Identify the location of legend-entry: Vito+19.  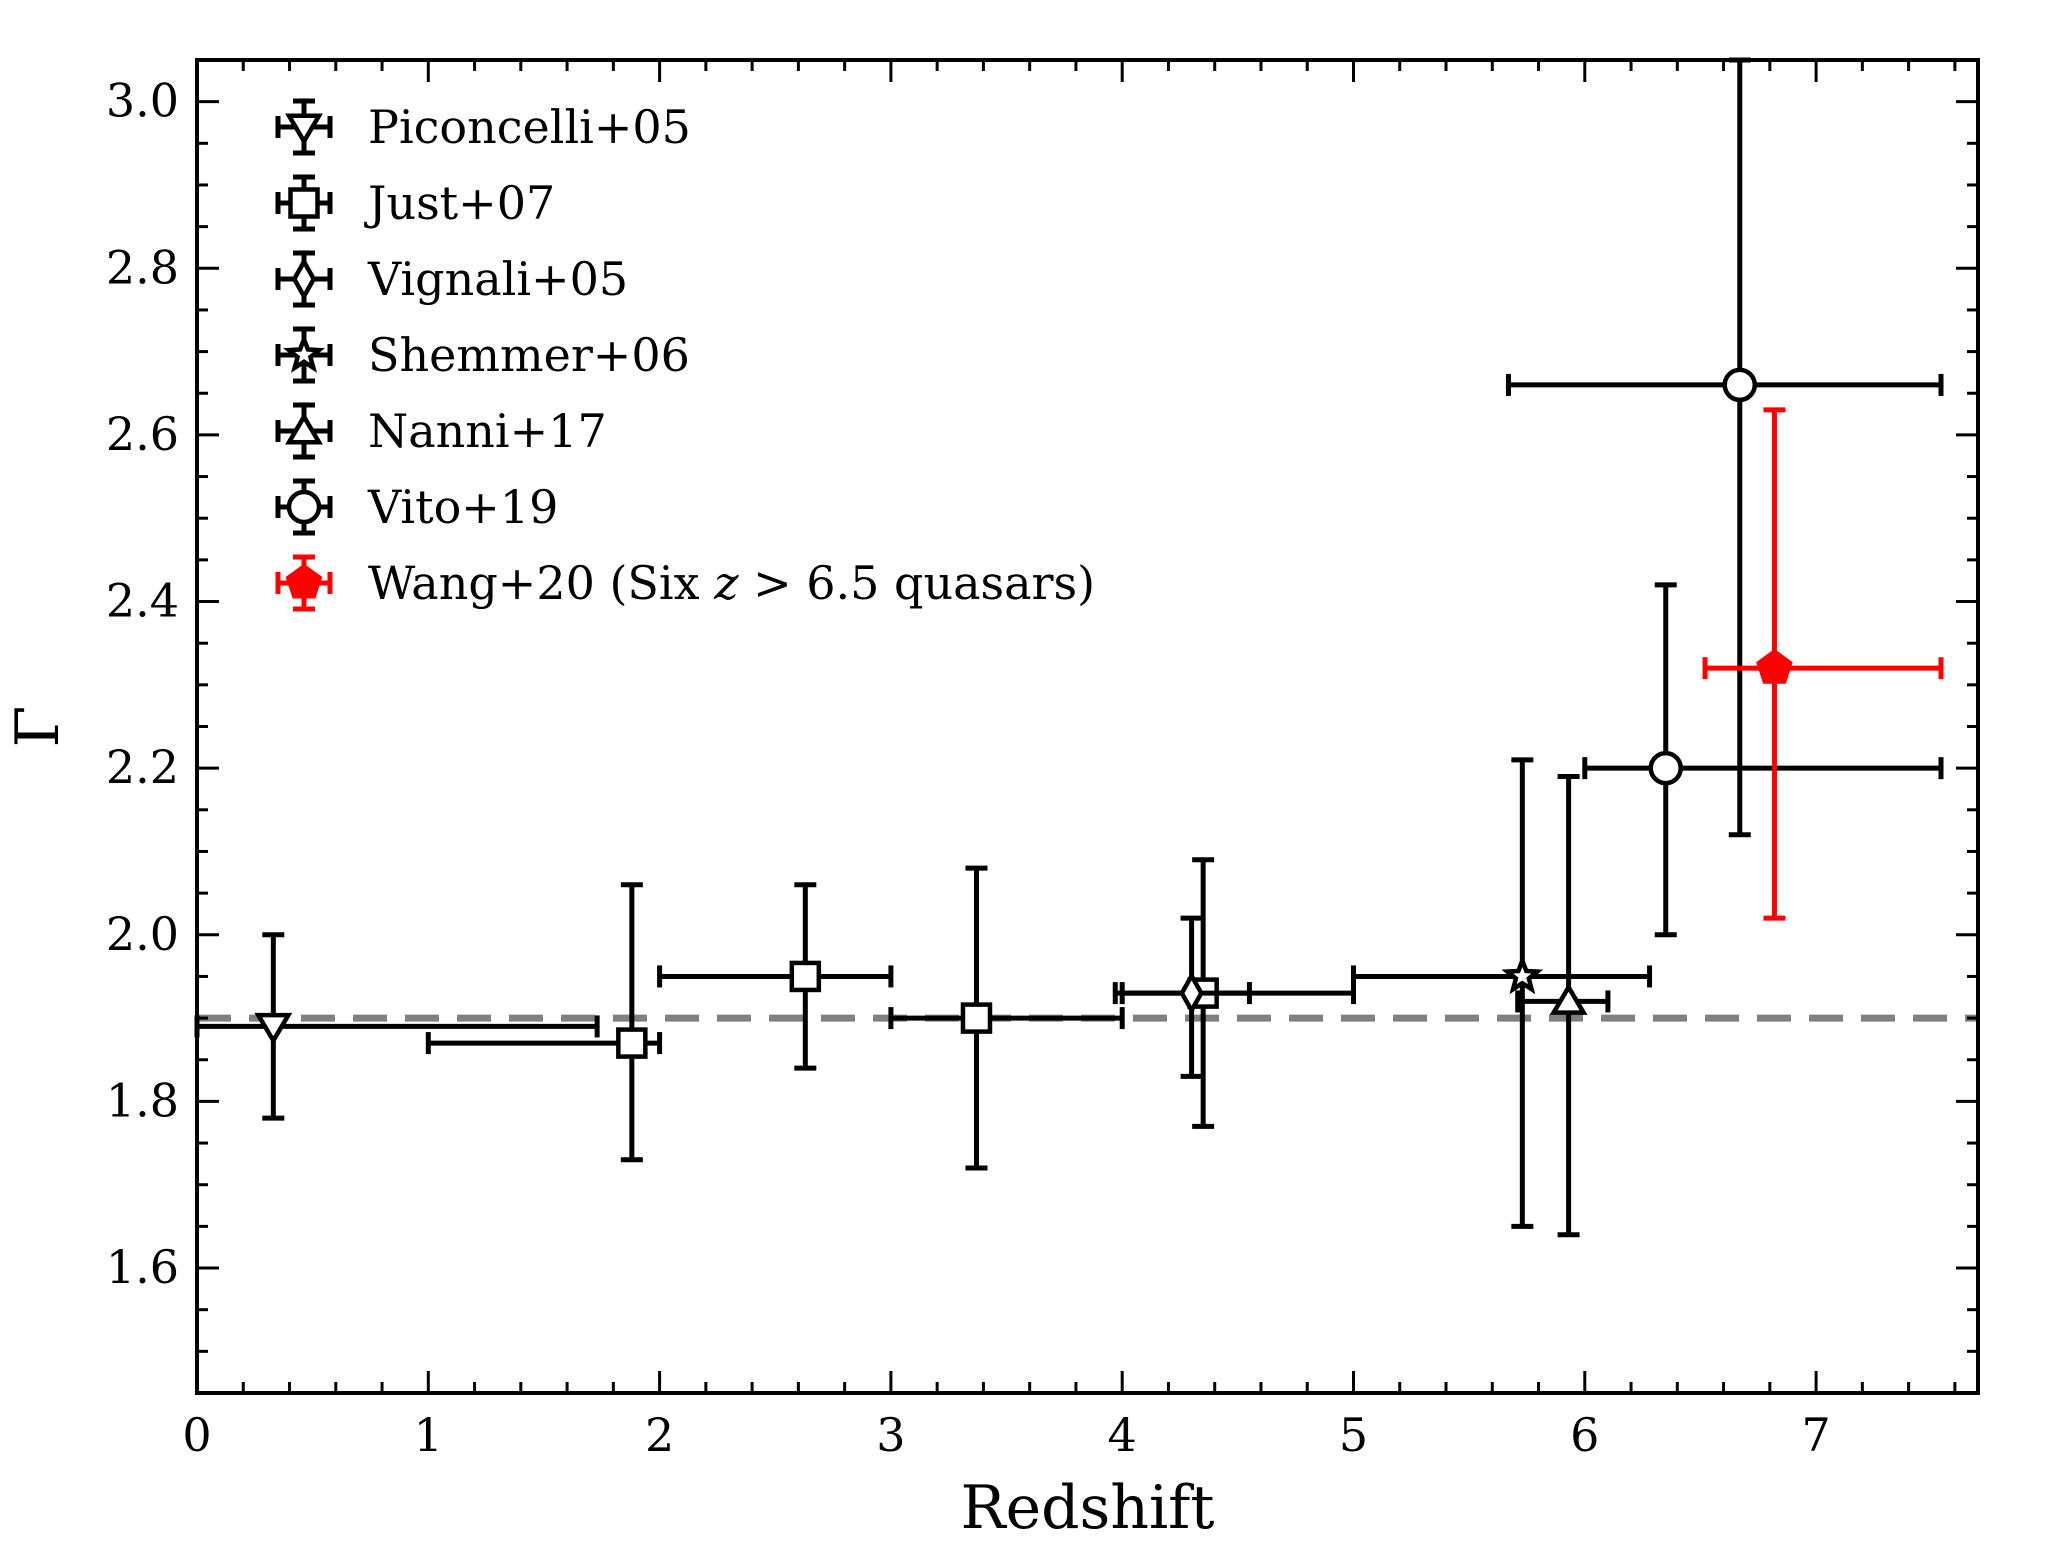
(416, 507).